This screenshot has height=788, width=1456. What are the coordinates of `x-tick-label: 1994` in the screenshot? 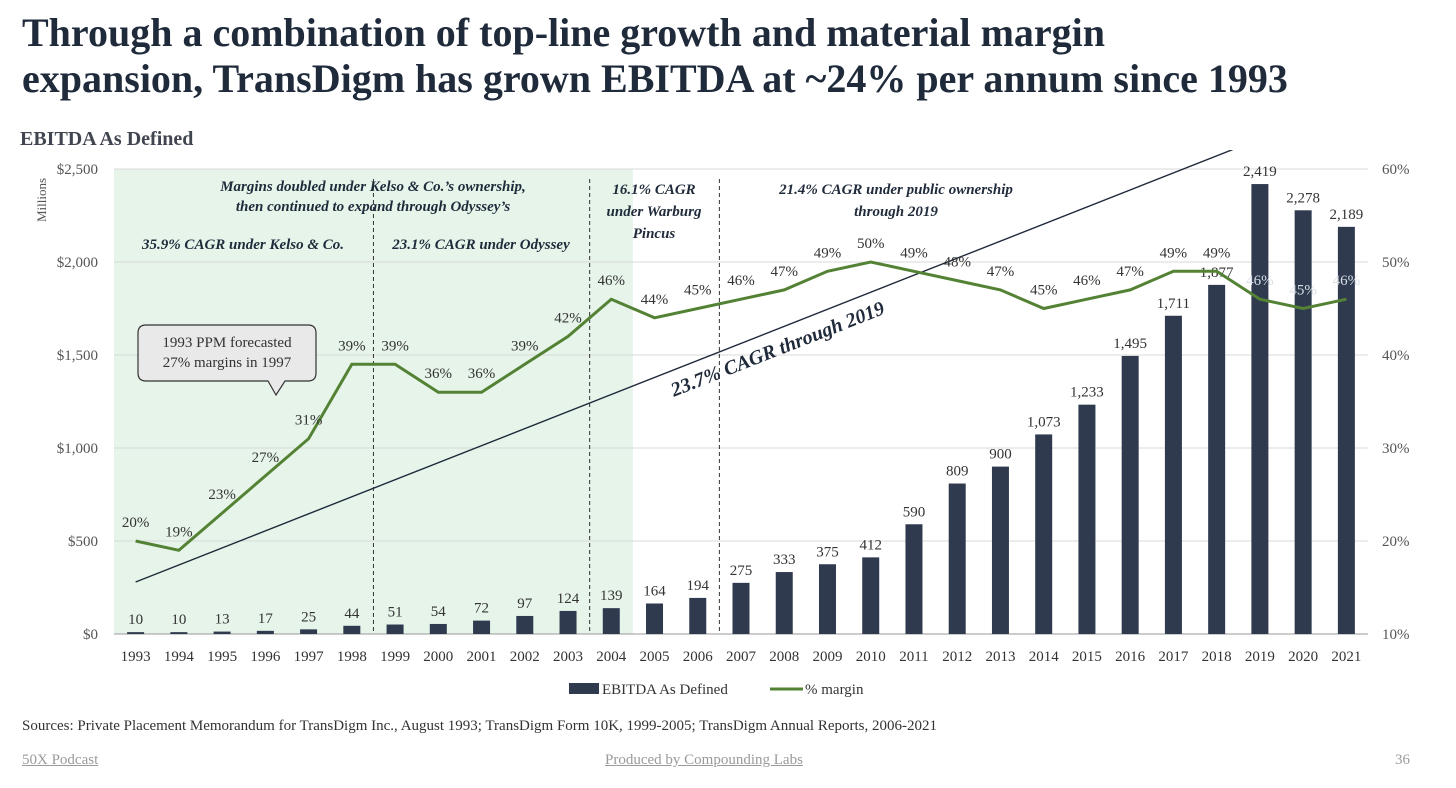 It's located at (179, 657).